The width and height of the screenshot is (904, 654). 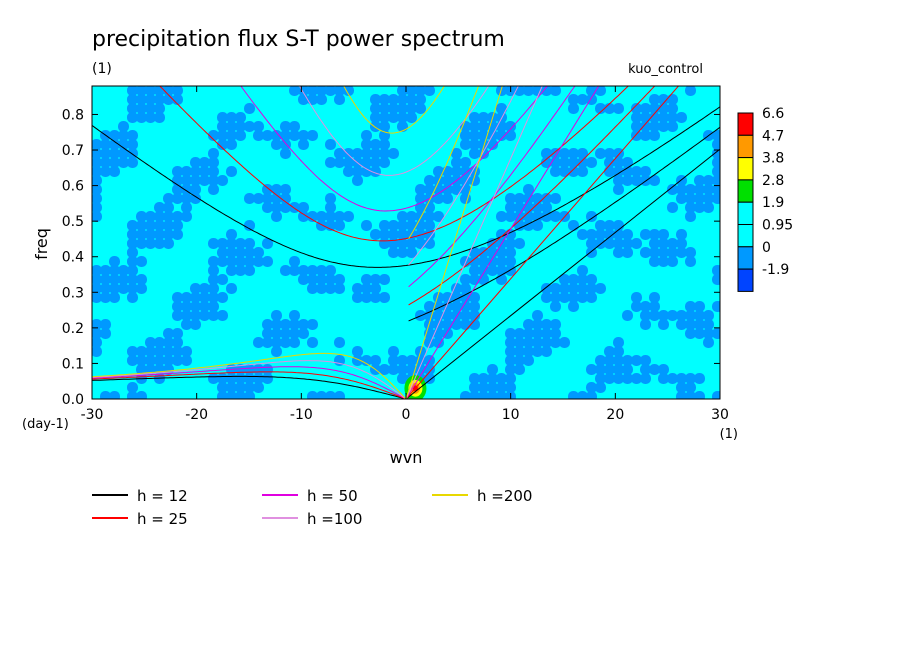 What do you see at coordinates (773, 136) in the screenshot?
I see `colorbar-label: 4.7` at bounding box center [773, 136].